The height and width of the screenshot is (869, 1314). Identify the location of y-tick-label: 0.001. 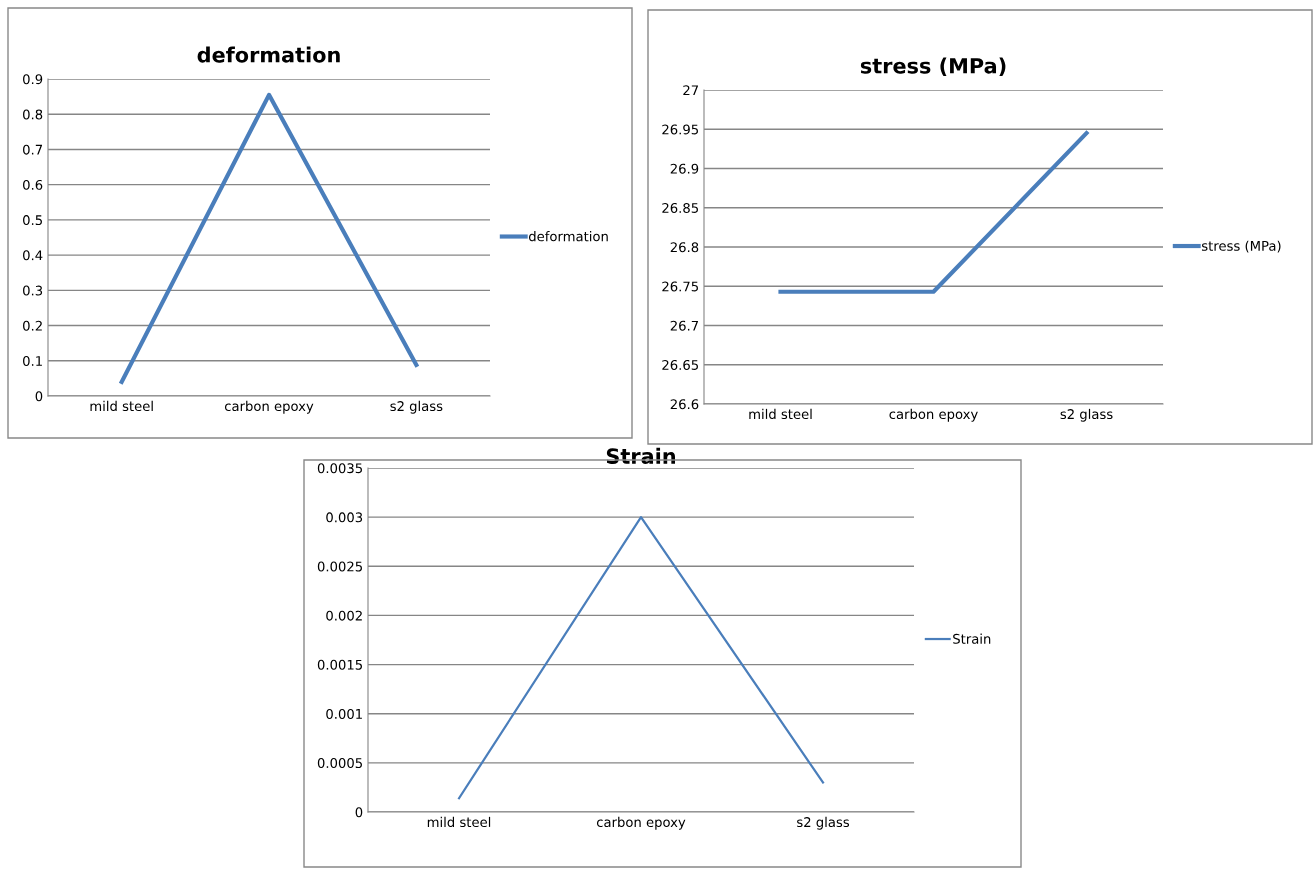
(344, 713).